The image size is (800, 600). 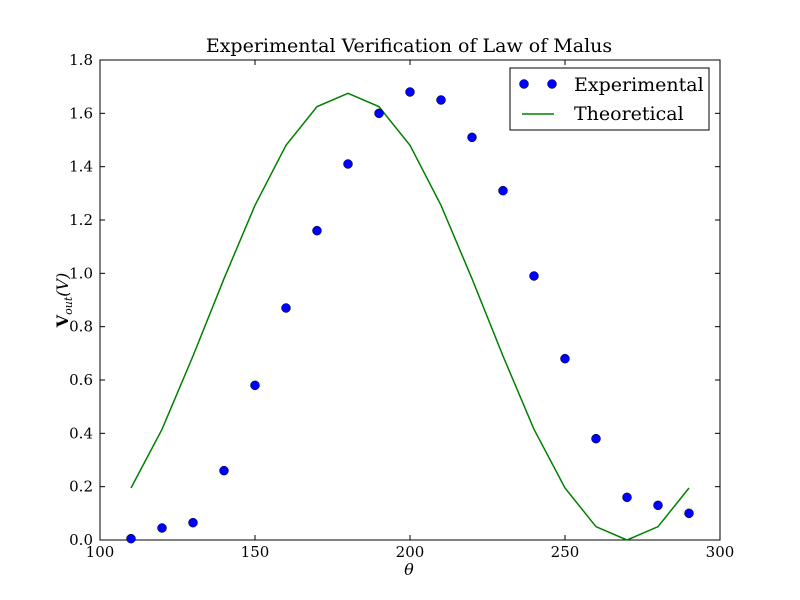 What do you see at coordinates (62, 285) in the screenshot?
I see `y-axis-label-unit: (V)` at bounding box center [62, 285].